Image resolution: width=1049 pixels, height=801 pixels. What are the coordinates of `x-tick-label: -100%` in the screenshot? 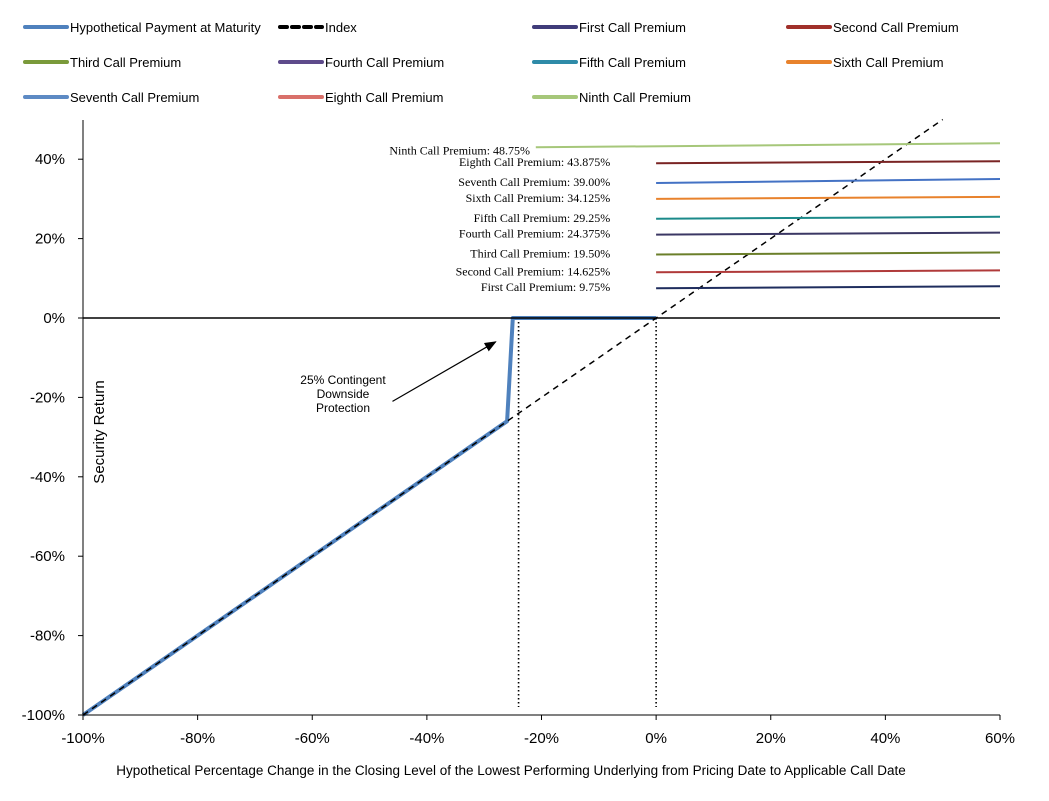 It's located at (82, 738).